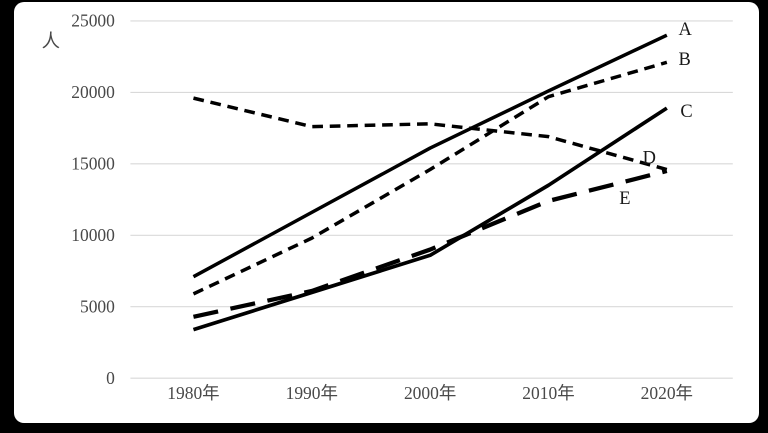 Image resolution: width=768 pixels, height=433 pixels. I want to click on y-axis-tick-label: 15000, so click(93, 164).